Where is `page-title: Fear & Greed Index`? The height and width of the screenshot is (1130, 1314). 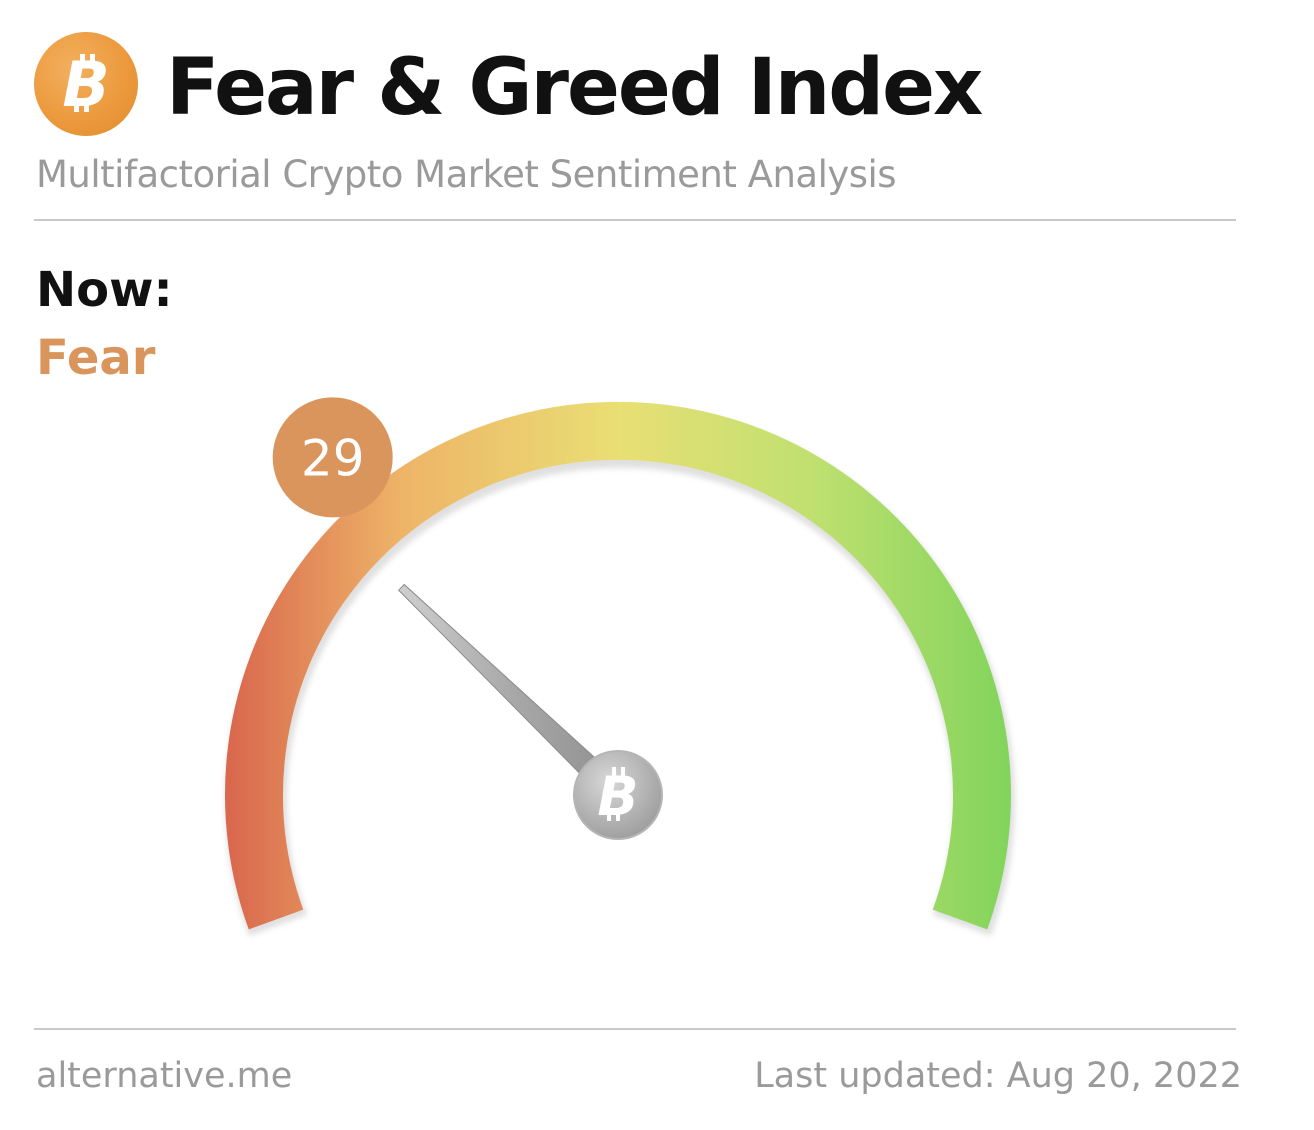
page-title: Fear & Greed Index is located at coordinates (574, 88).